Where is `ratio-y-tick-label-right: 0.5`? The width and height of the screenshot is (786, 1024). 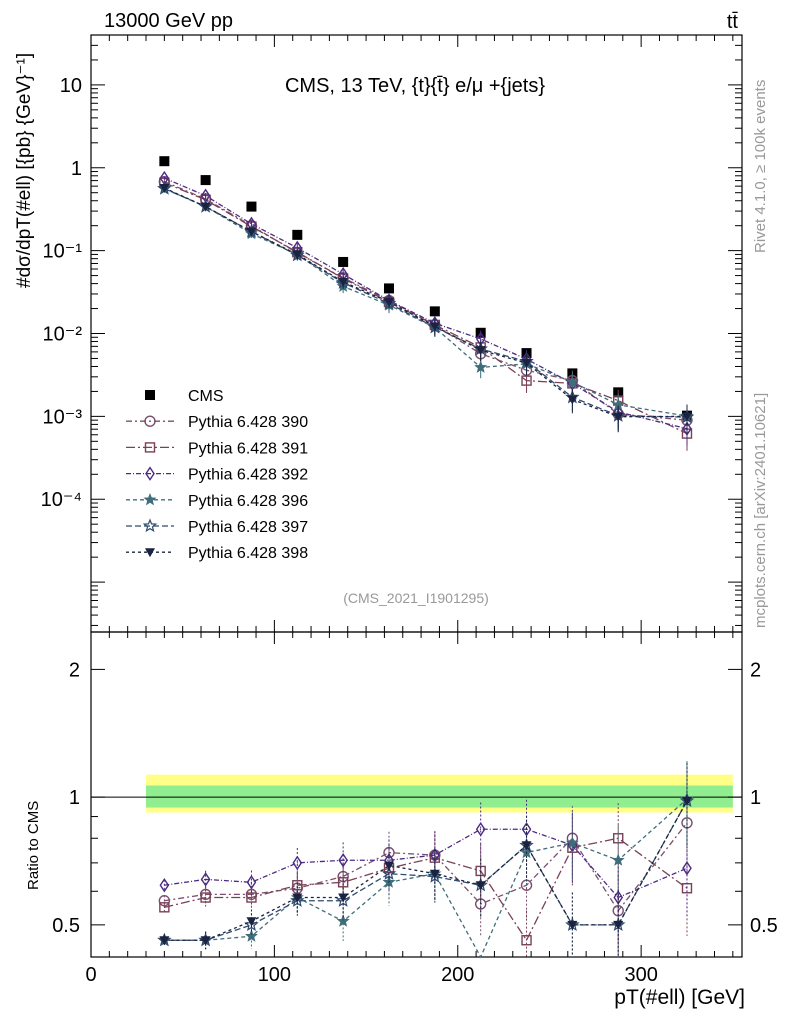 ratio-y-tick-label-right: 0.5 is located at coordinates (764, 926).